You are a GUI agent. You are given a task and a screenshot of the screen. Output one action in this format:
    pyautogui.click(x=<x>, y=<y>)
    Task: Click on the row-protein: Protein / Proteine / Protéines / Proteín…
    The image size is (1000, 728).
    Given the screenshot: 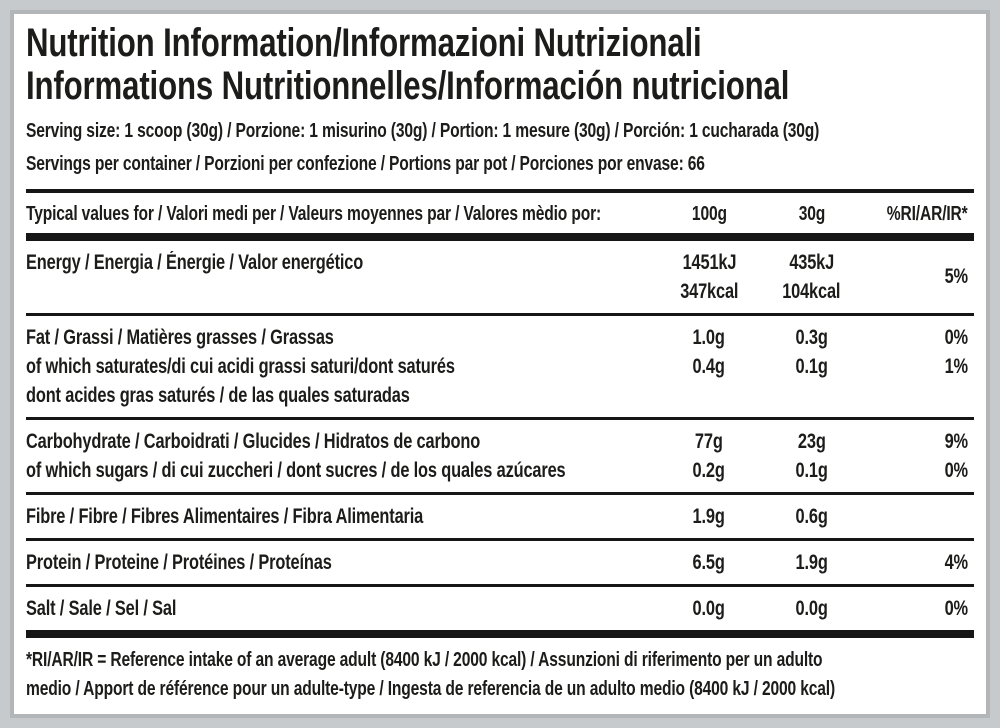 What is the action you would take?
    pyautogui.click(x=500, y=562)
    